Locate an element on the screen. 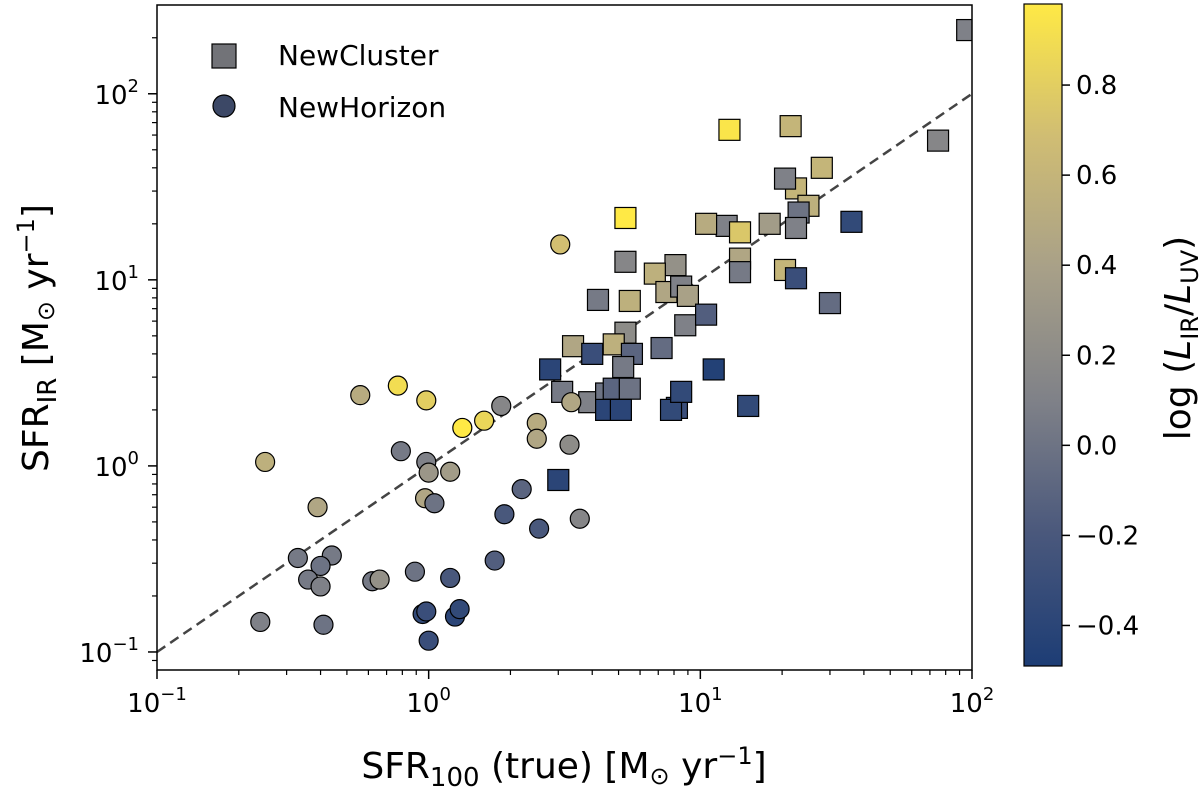 The height and width of the screenshot is (795, 1200). colorbar-tick-label: −0.2 is located at coordinates (1107, 536).